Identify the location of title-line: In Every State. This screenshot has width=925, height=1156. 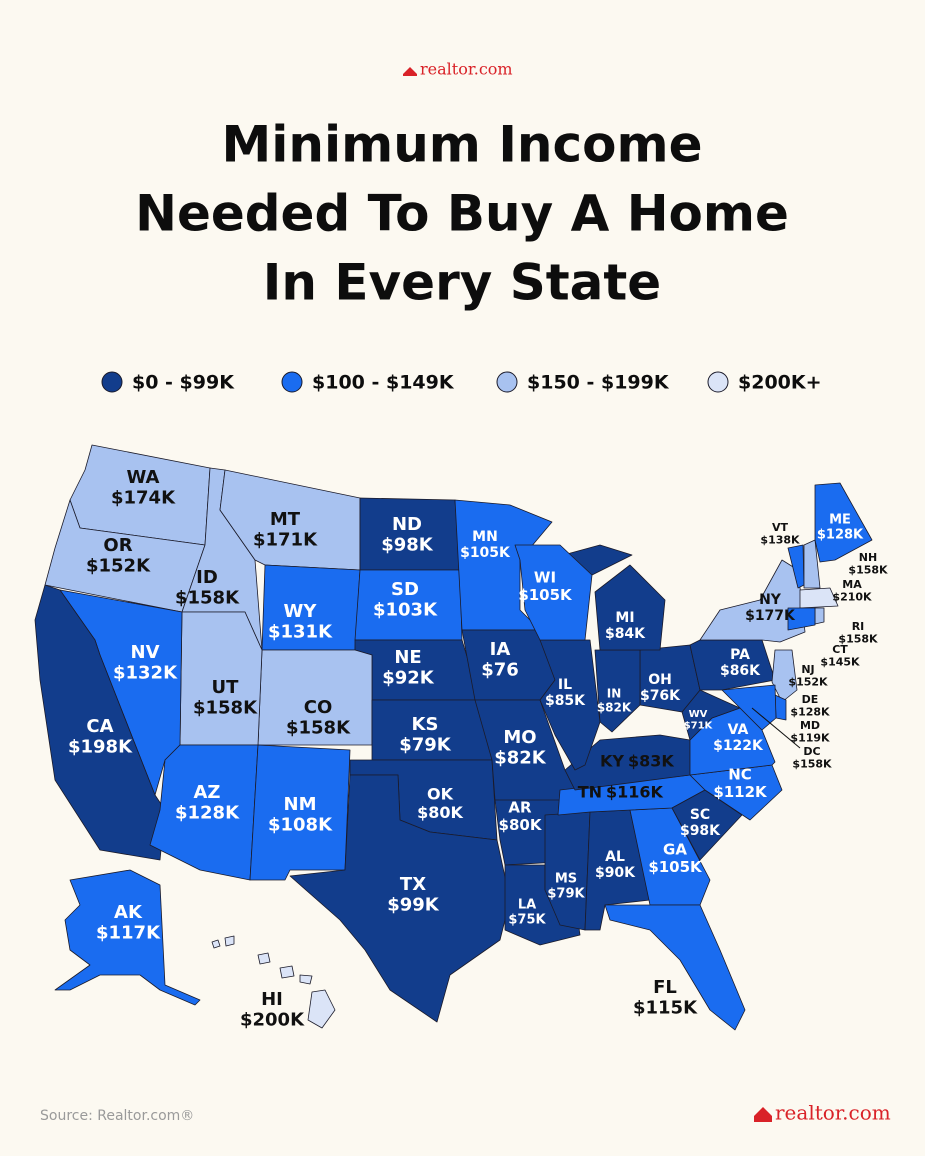
(462, 283).